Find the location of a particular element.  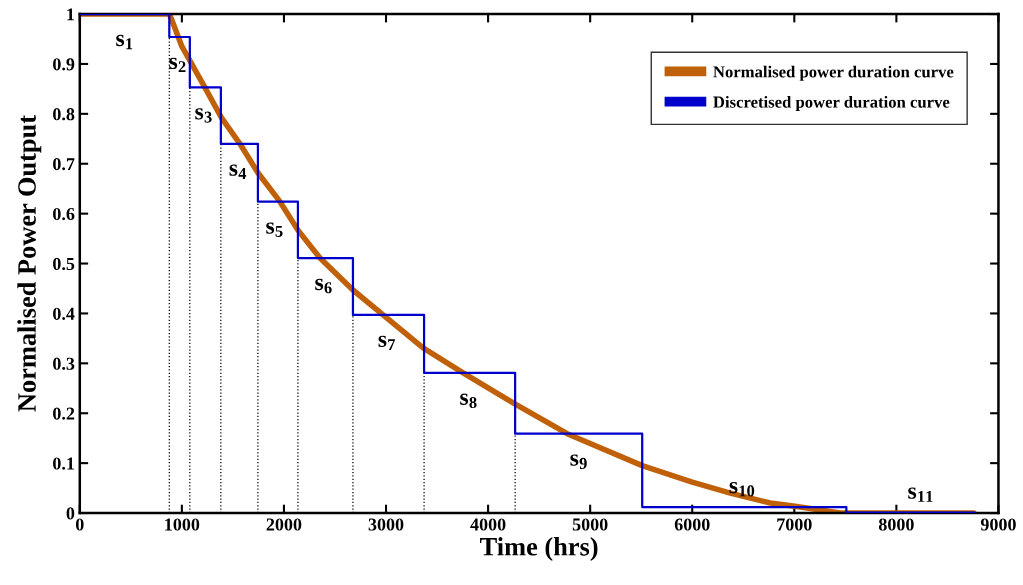

x-tick-label: 6000 is located at coordinates (692, 524).